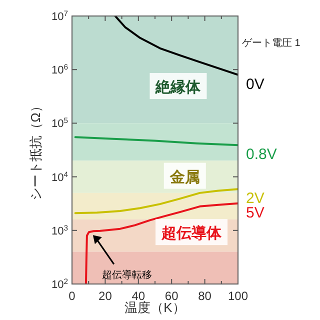  What do you see at coordinates (60, 176) in the screenshot?
I see `y-tick-label: 10$^{4}$` at bounding box center [60, 176].